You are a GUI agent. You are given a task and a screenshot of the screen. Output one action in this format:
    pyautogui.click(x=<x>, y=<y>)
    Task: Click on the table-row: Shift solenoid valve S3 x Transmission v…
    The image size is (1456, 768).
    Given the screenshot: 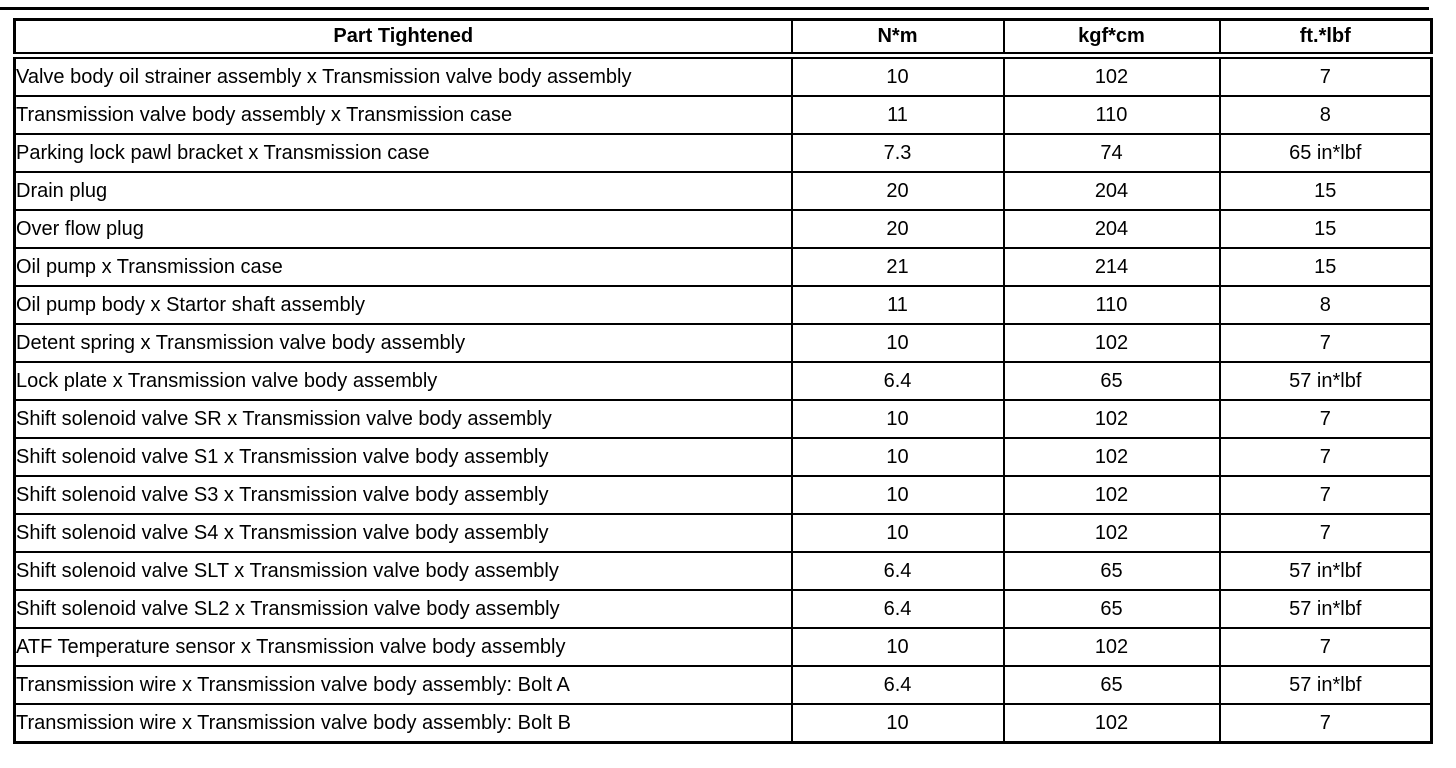 What is the action you would take?
    pyautogui.click(x=723, y=495)
    